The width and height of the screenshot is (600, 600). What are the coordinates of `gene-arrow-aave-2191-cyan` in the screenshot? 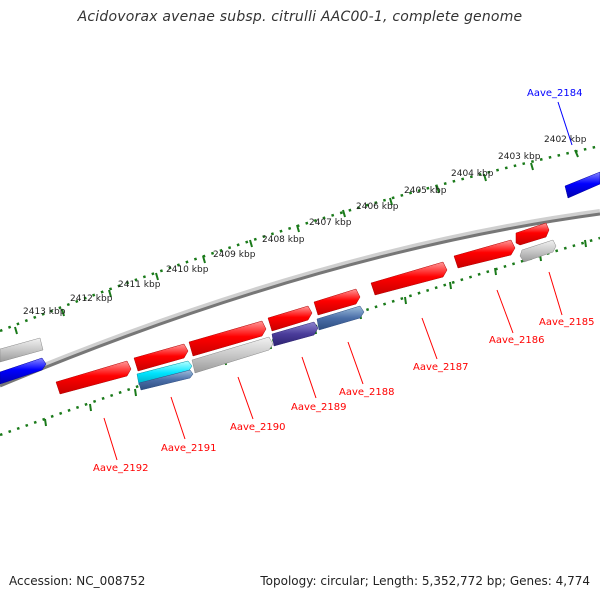 It's located at (164, 373).